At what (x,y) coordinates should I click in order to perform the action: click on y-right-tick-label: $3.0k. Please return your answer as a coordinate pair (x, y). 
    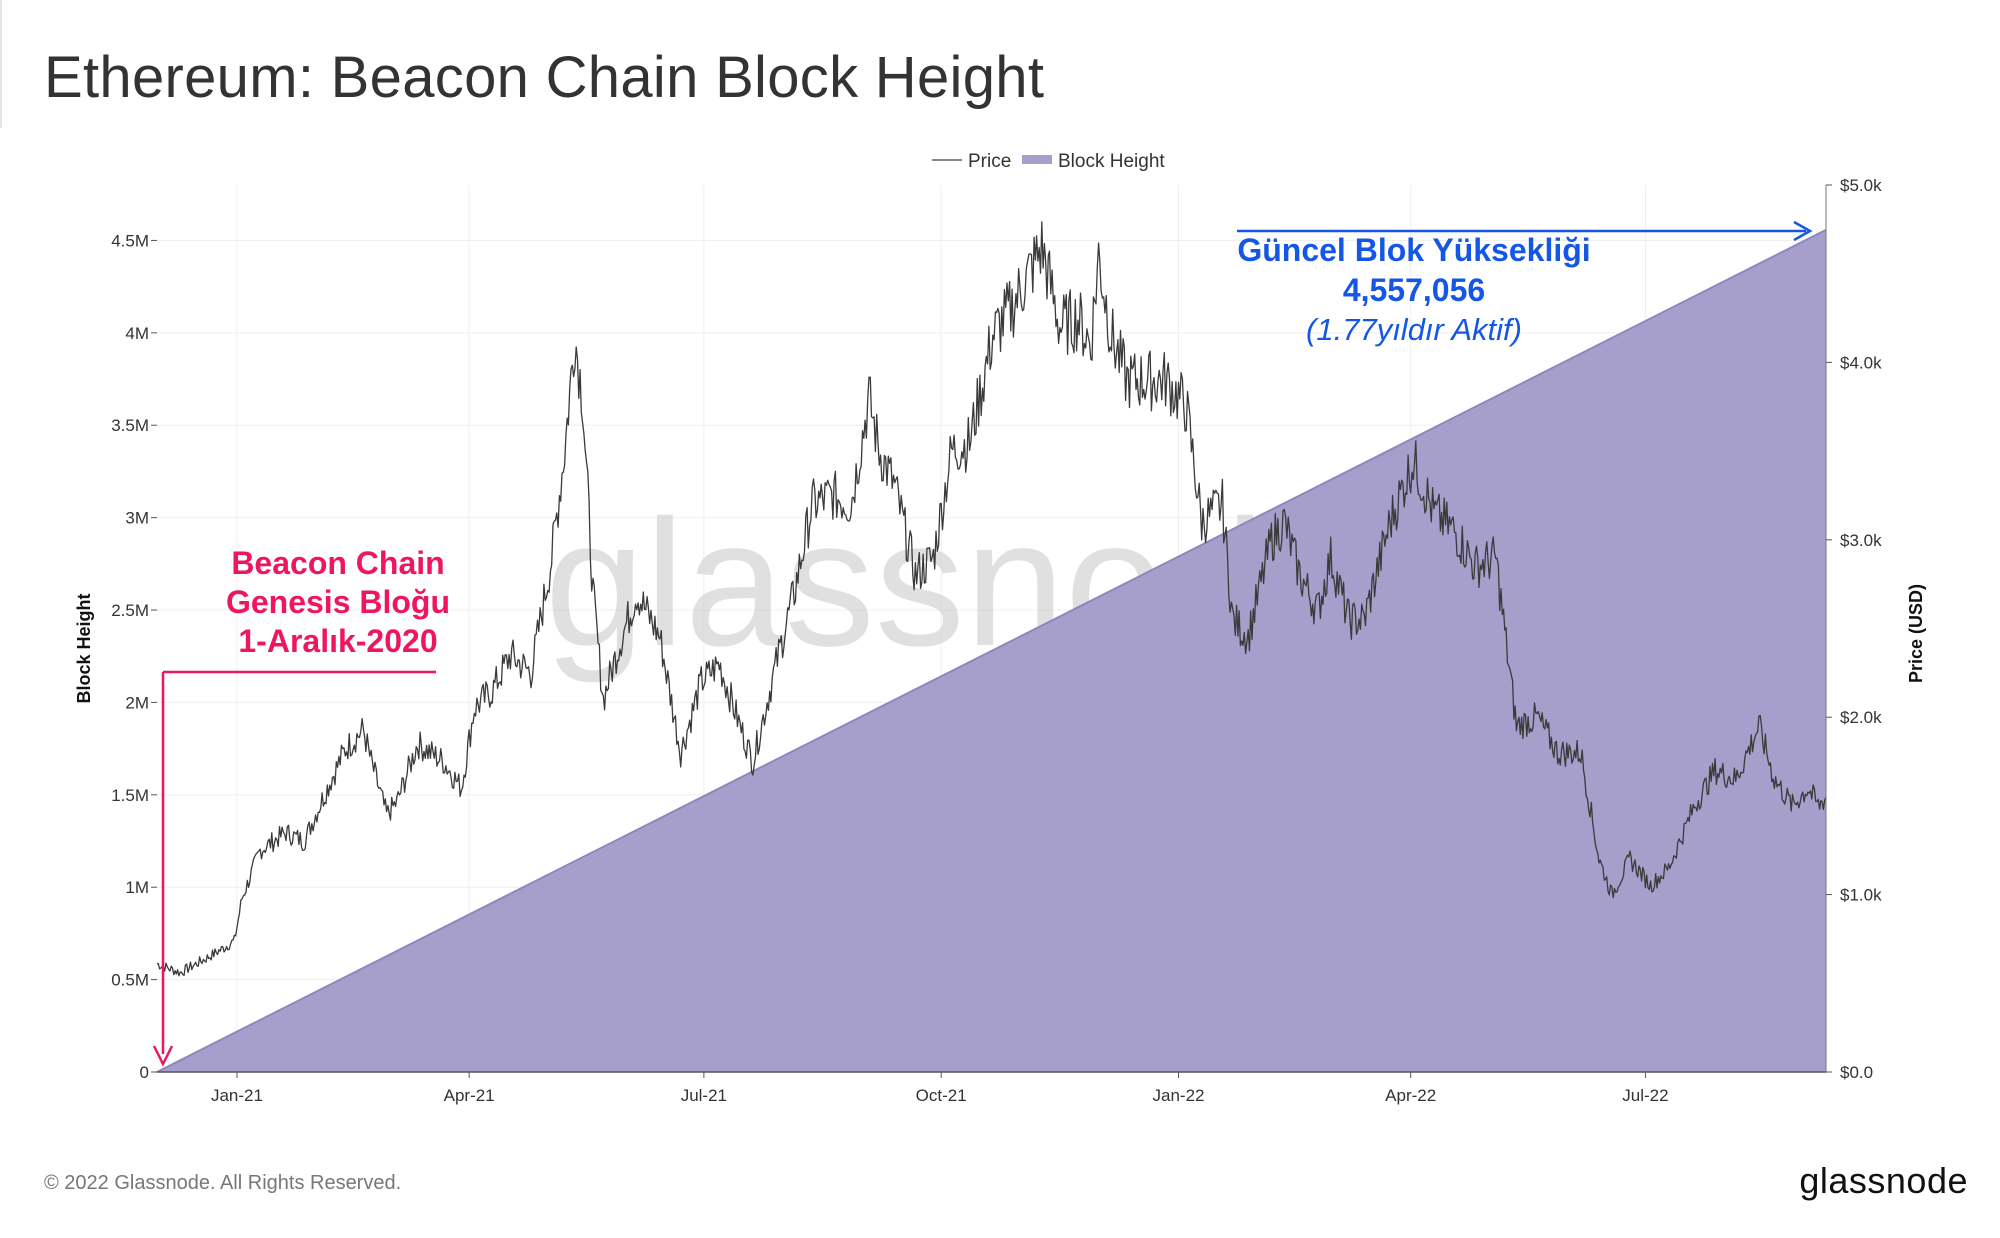
    Looking at the image, I should click on (1861, 540).